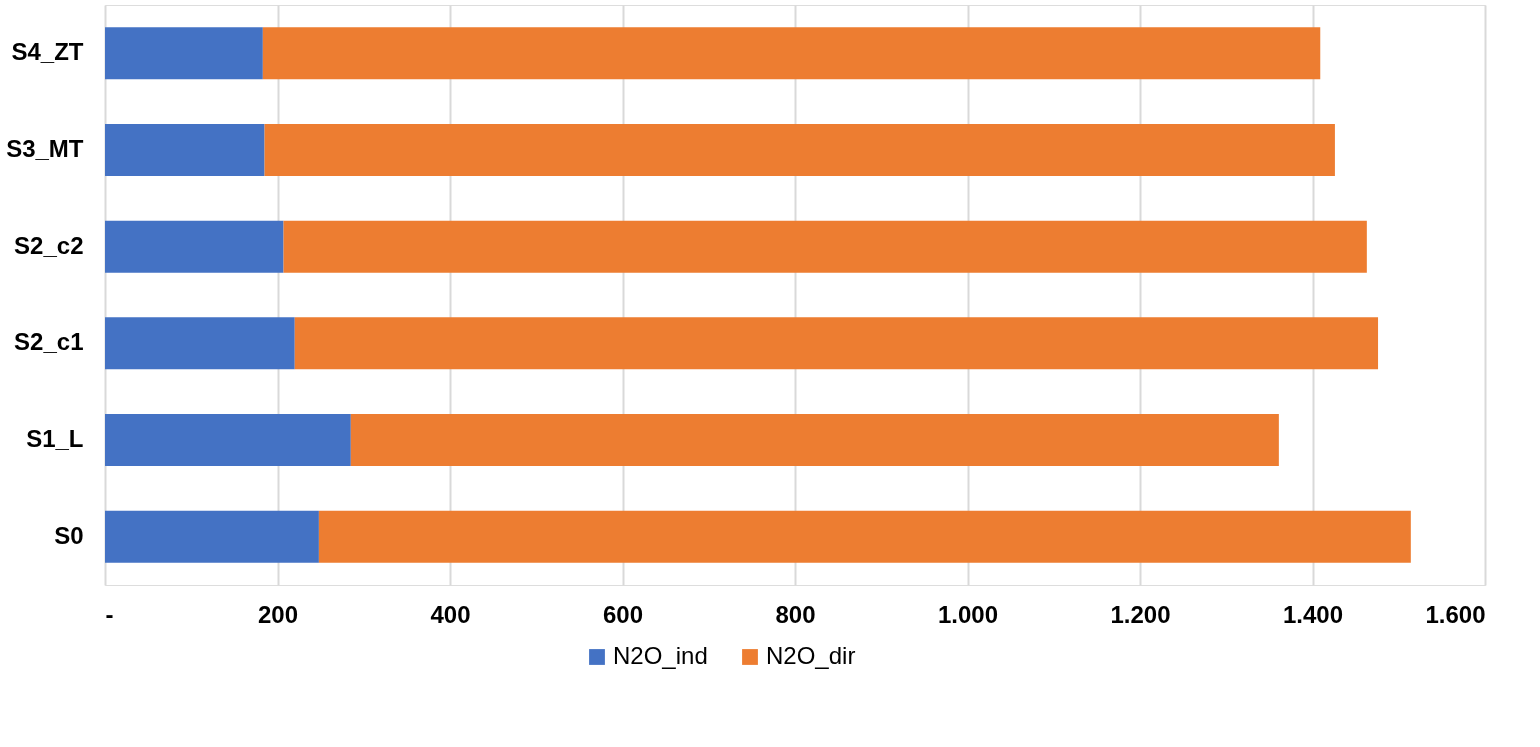 This screenshot has width=1540, height=747. I want to click on x-tick-label: 1.000, so click(968, 614).